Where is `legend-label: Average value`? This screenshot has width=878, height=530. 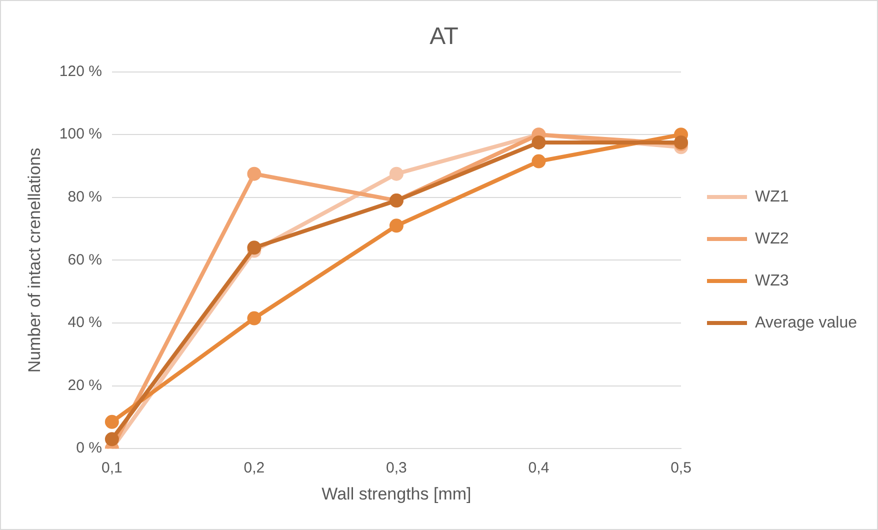 legend-label: Average value is located at coordinates (806, 323).